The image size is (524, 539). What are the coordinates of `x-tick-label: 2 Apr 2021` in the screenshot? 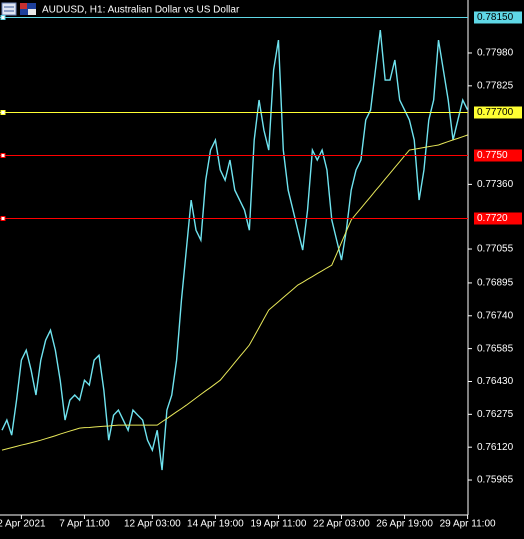 It's located at (23, 524).